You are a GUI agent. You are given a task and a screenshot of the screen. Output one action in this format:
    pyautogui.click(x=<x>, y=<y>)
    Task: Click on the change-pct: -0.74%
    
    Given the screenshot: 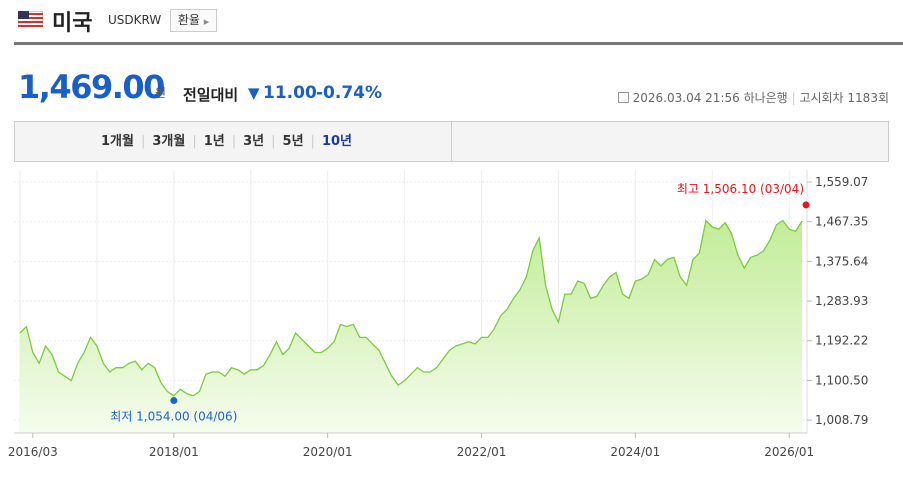 What is the action you would take?
    pyautogui.click(x=349, y=93)
    